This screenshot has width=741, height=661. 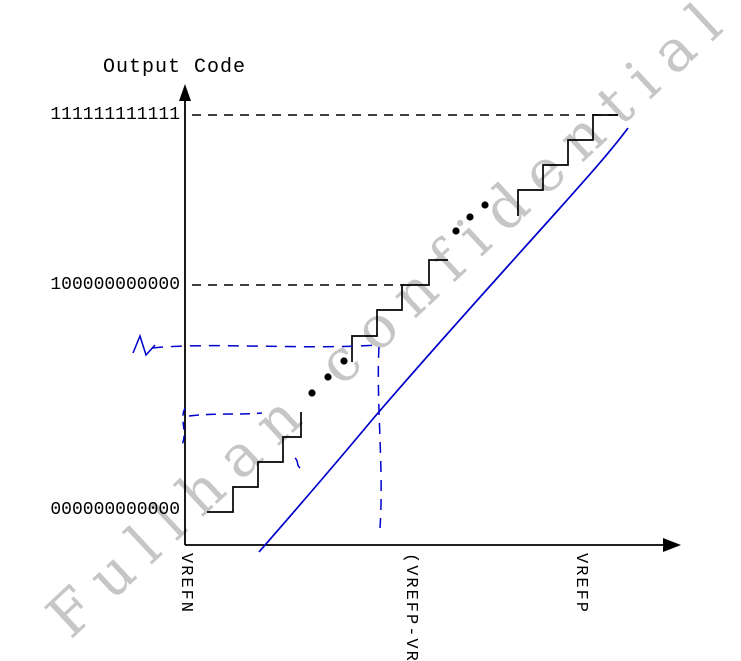 What do you see at coordinates (183, 426) in the screenshot?
I see `blue-hook-left` at bounding box center [183, 426].